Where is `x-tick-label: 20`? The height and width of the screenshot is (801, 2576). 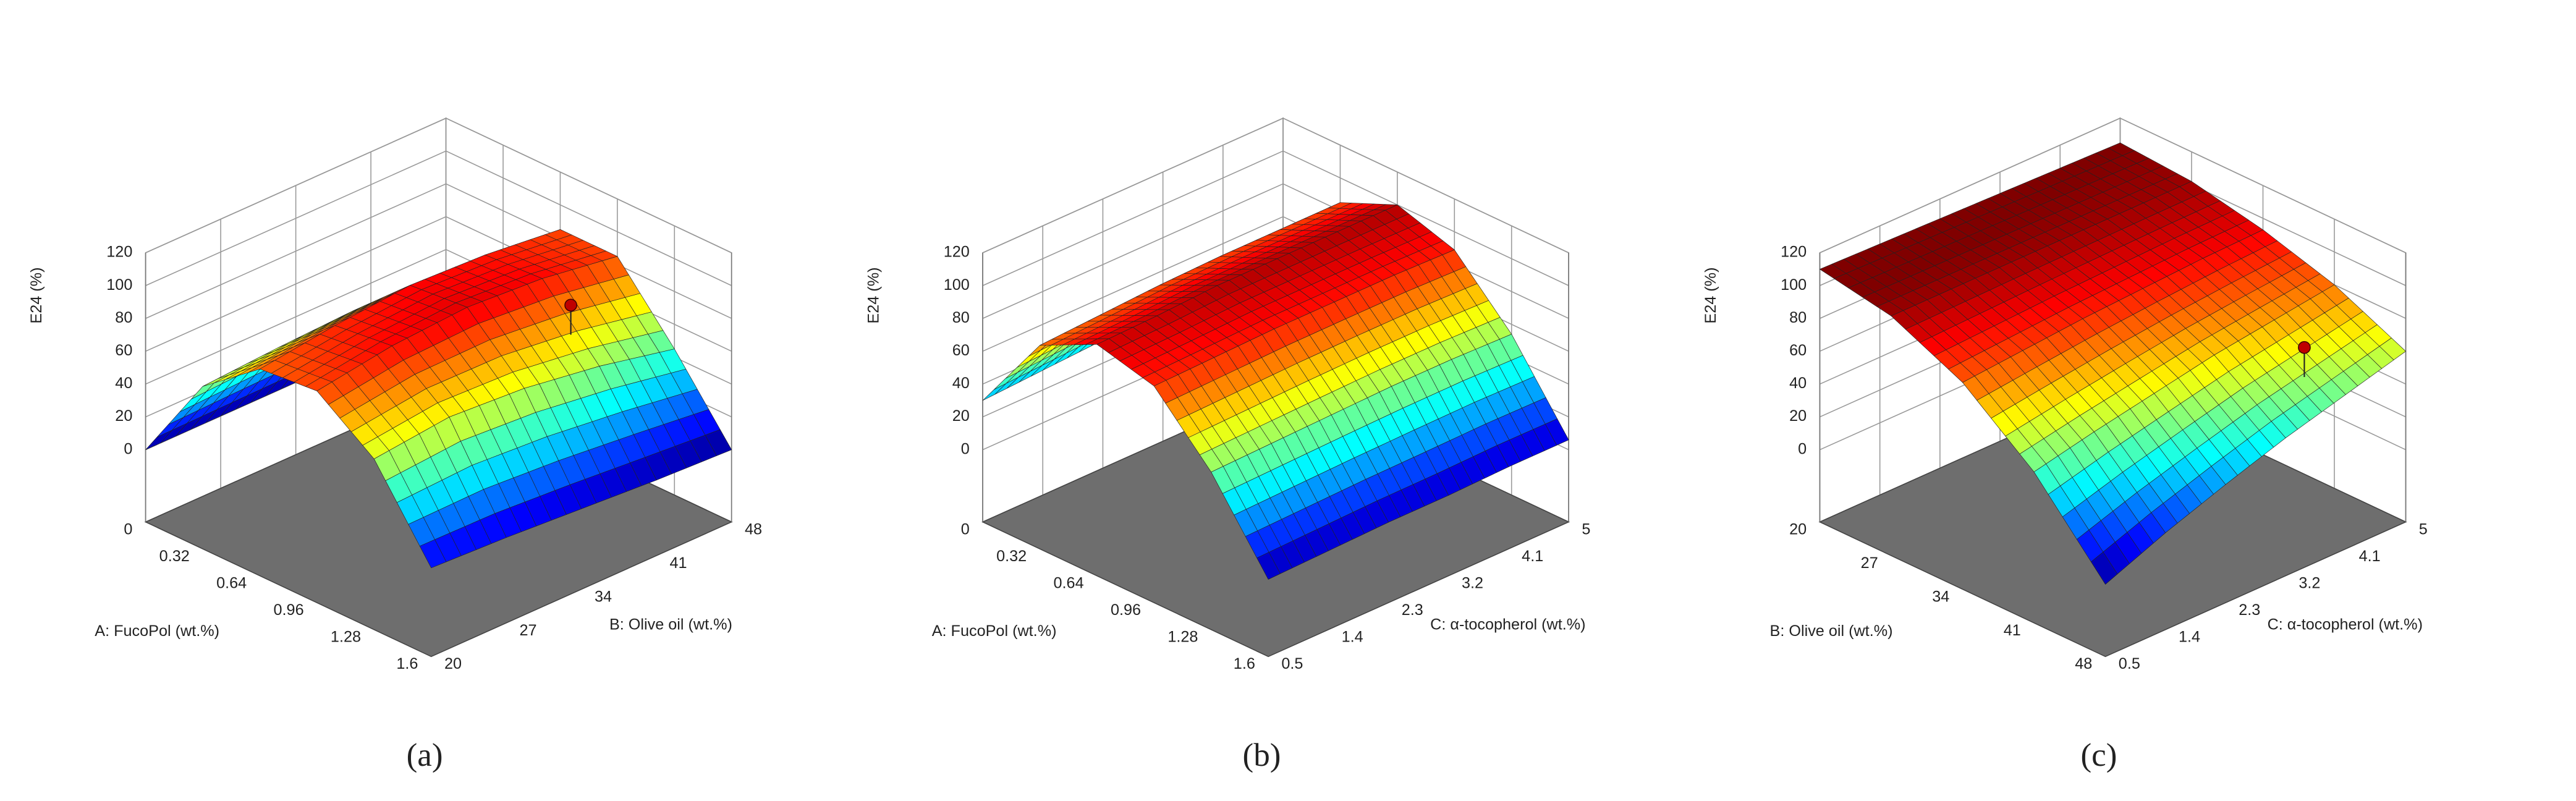
x-tick-label: 20 is located at coordinates (1798, 529).